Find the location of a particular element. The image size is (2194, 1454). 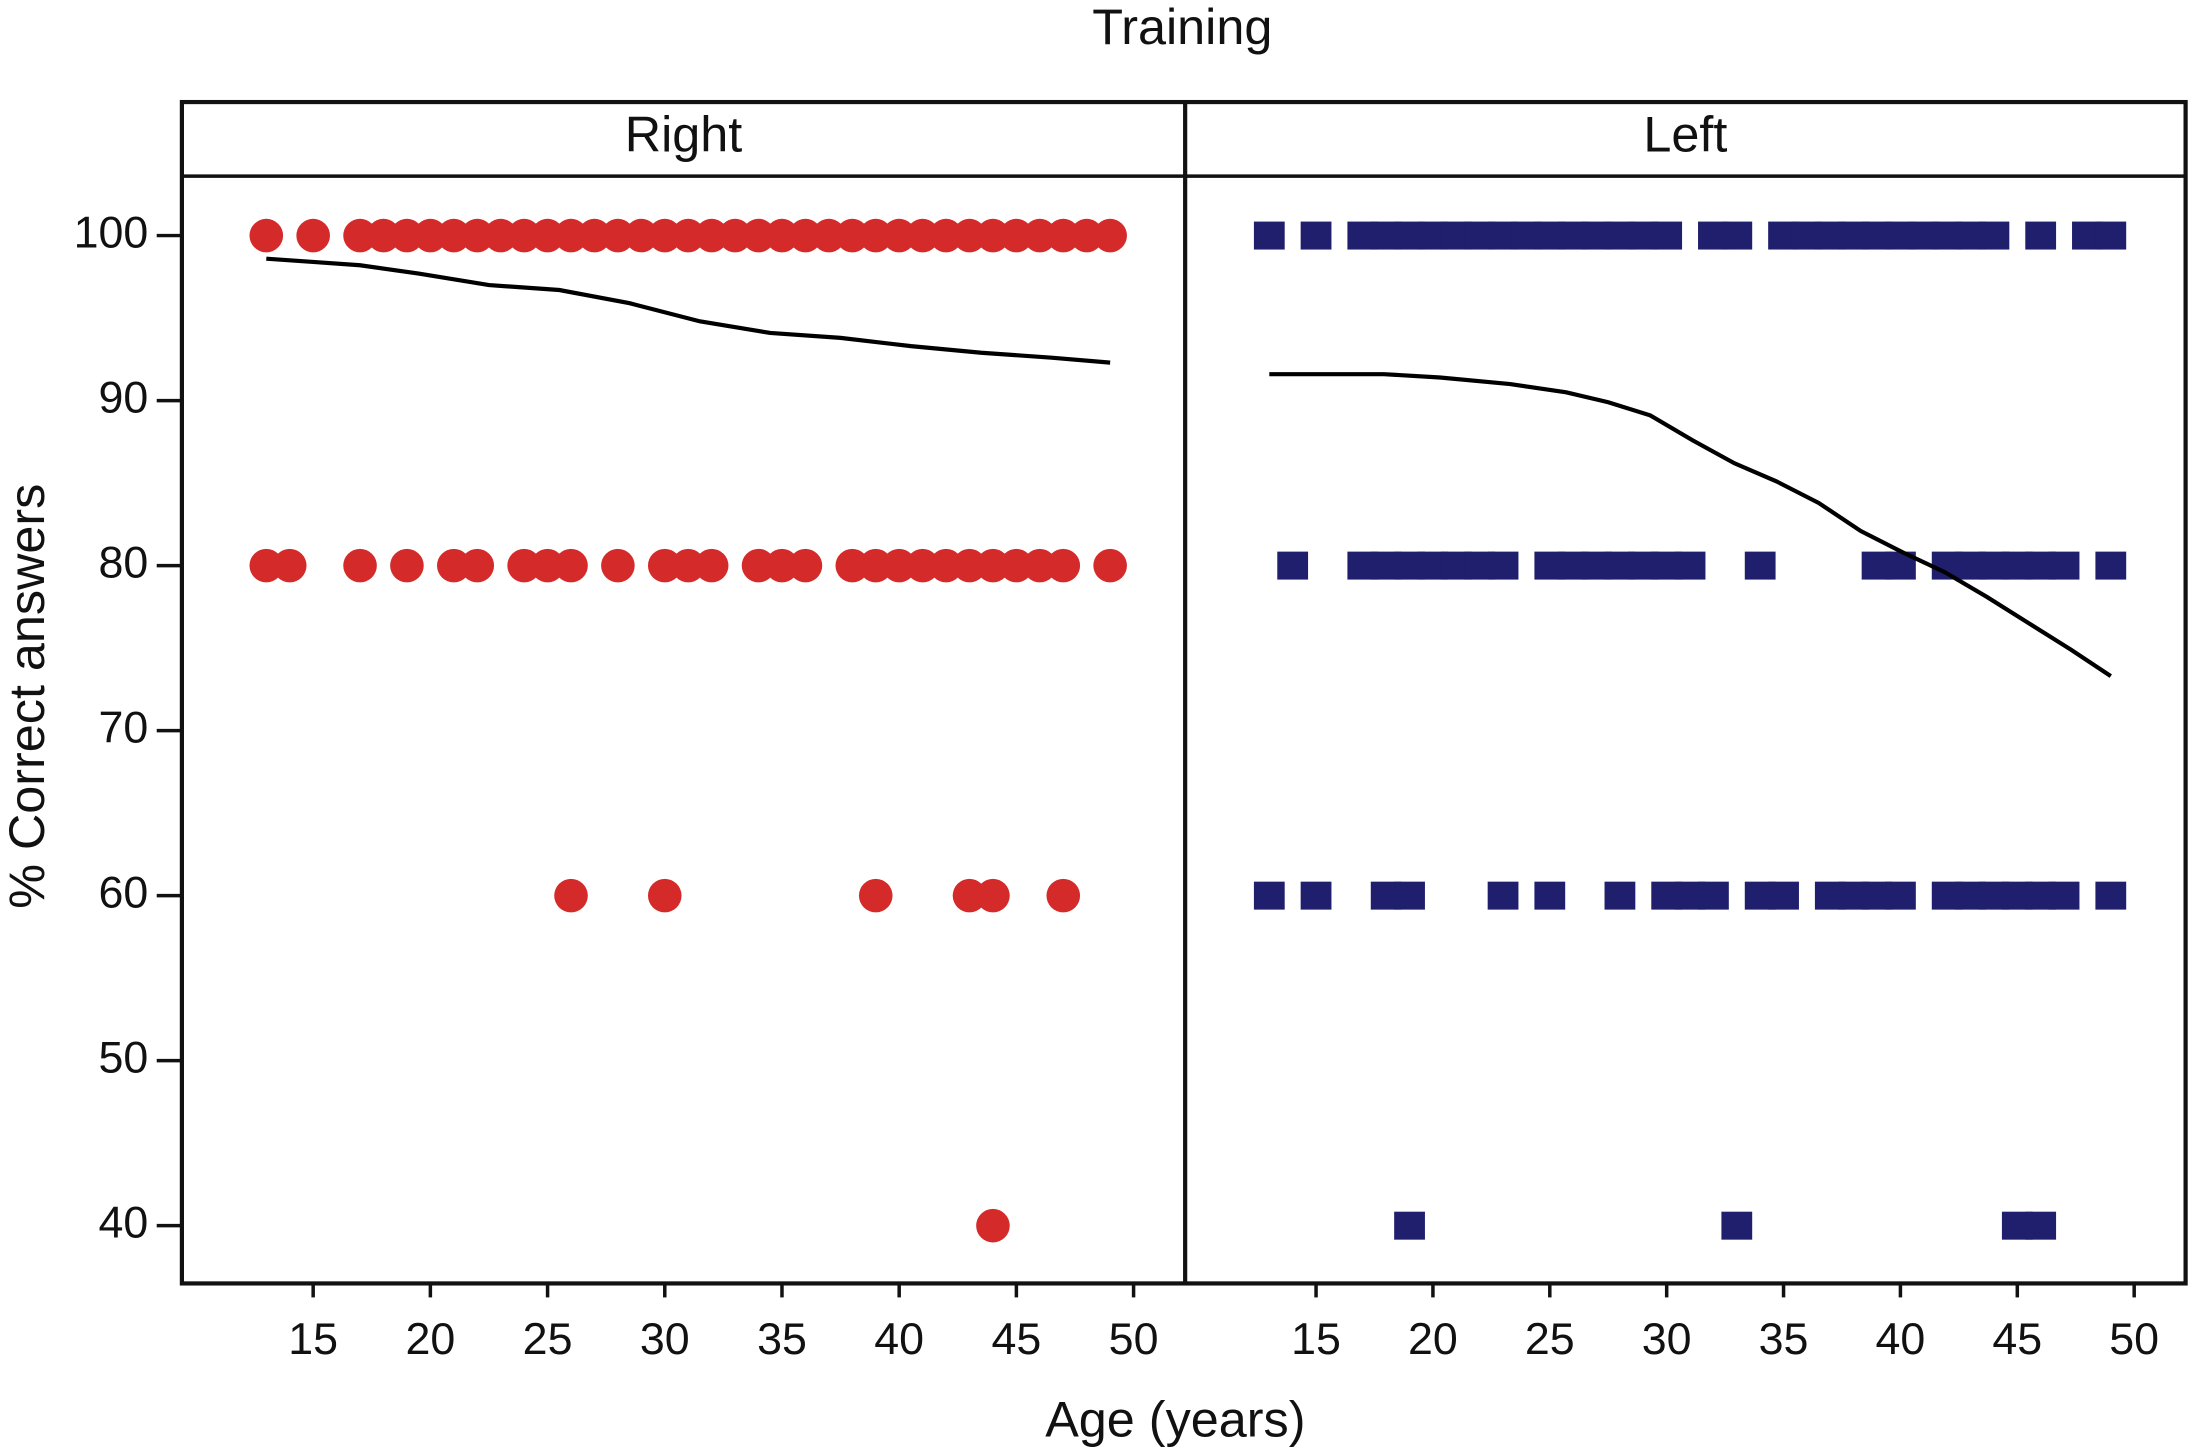

x-axis-label: Age (years) is located at coordinates (1175, 1419).